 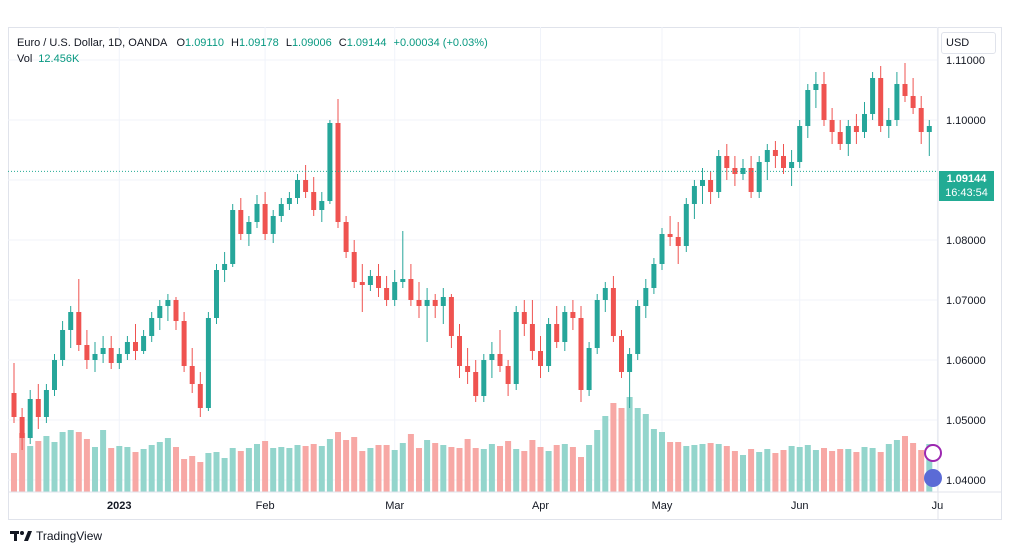 I want to click on price-tick-label: 1.11000, so click(x=965, y=61).